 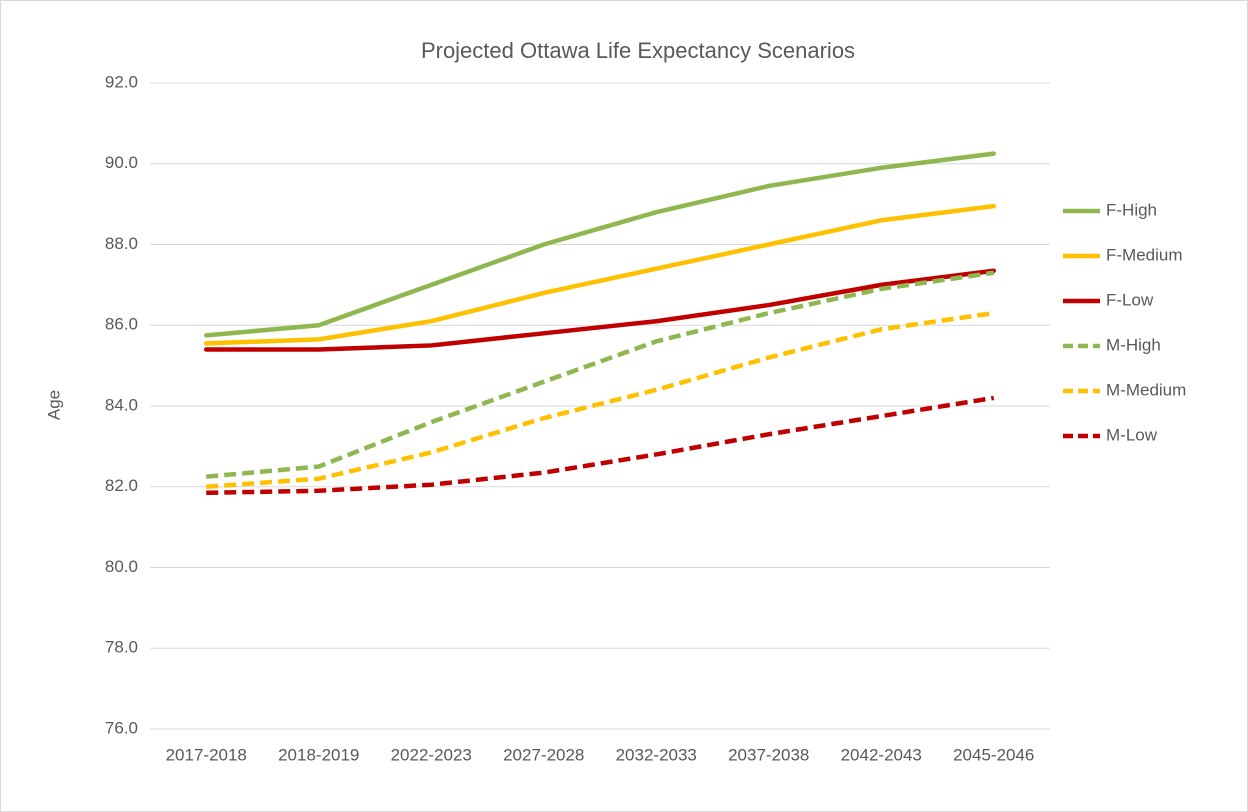 What do you see at coordinates (431, 754) in the screenshot?
I see `x-tick-label: 2022-2023` at bounding box center [431, 754].